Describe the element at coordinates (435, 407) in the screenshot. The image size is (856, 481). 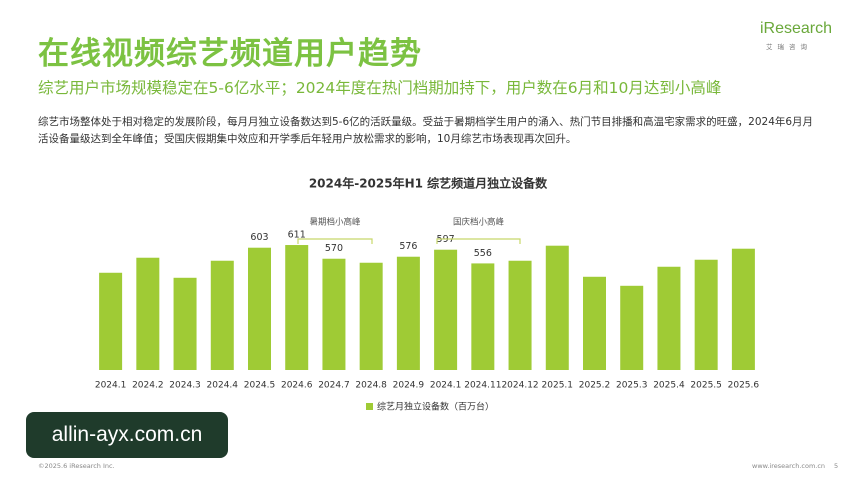
I see `legend-label: 综艺月独立设备数（百万台）` at that location.